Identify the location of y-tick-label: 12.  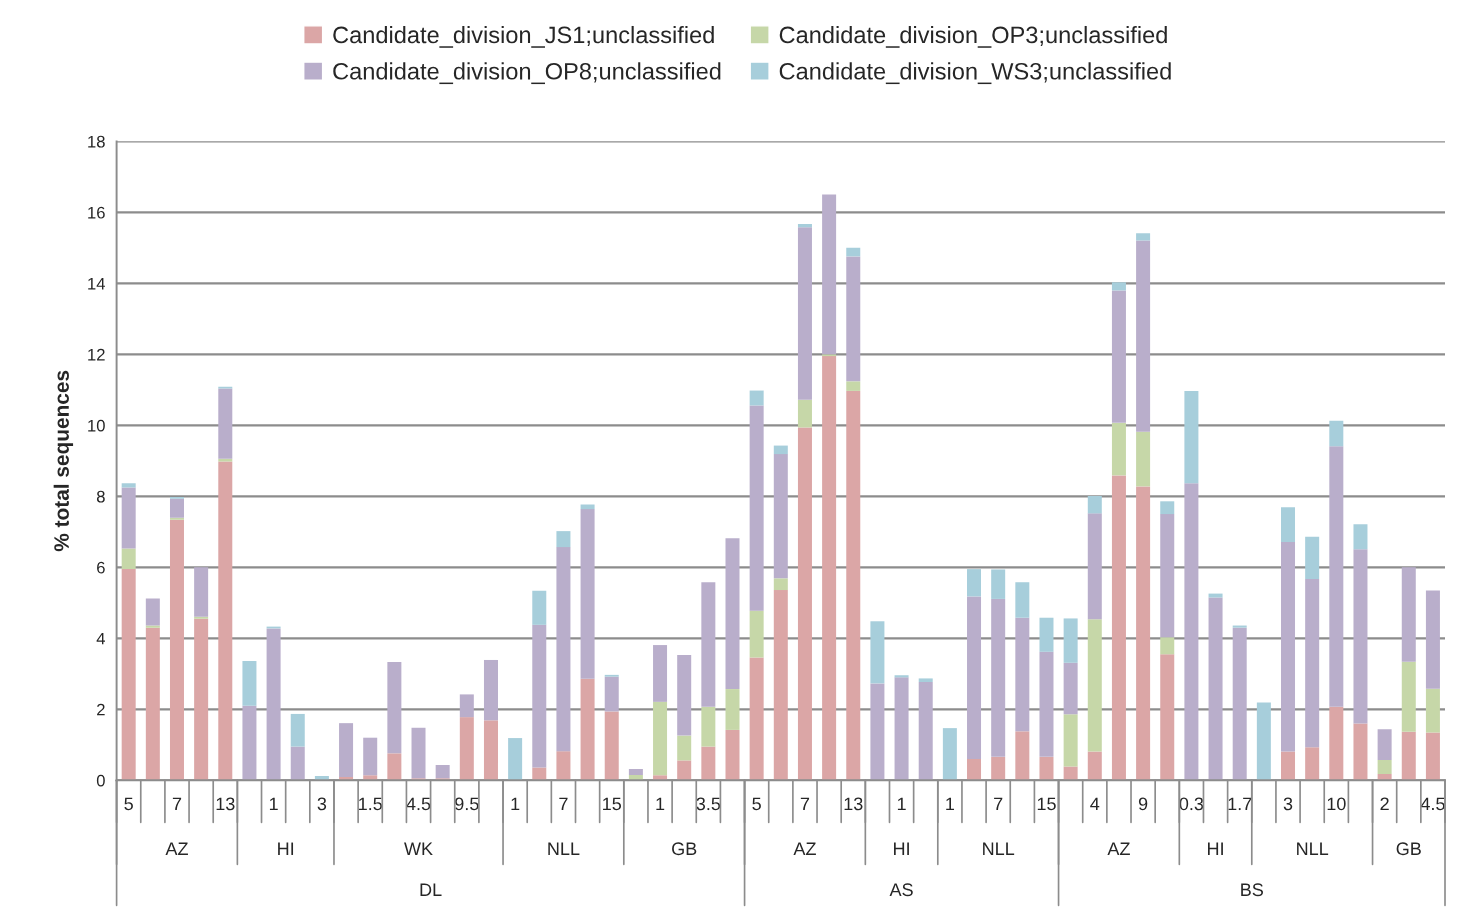
(96, 354).